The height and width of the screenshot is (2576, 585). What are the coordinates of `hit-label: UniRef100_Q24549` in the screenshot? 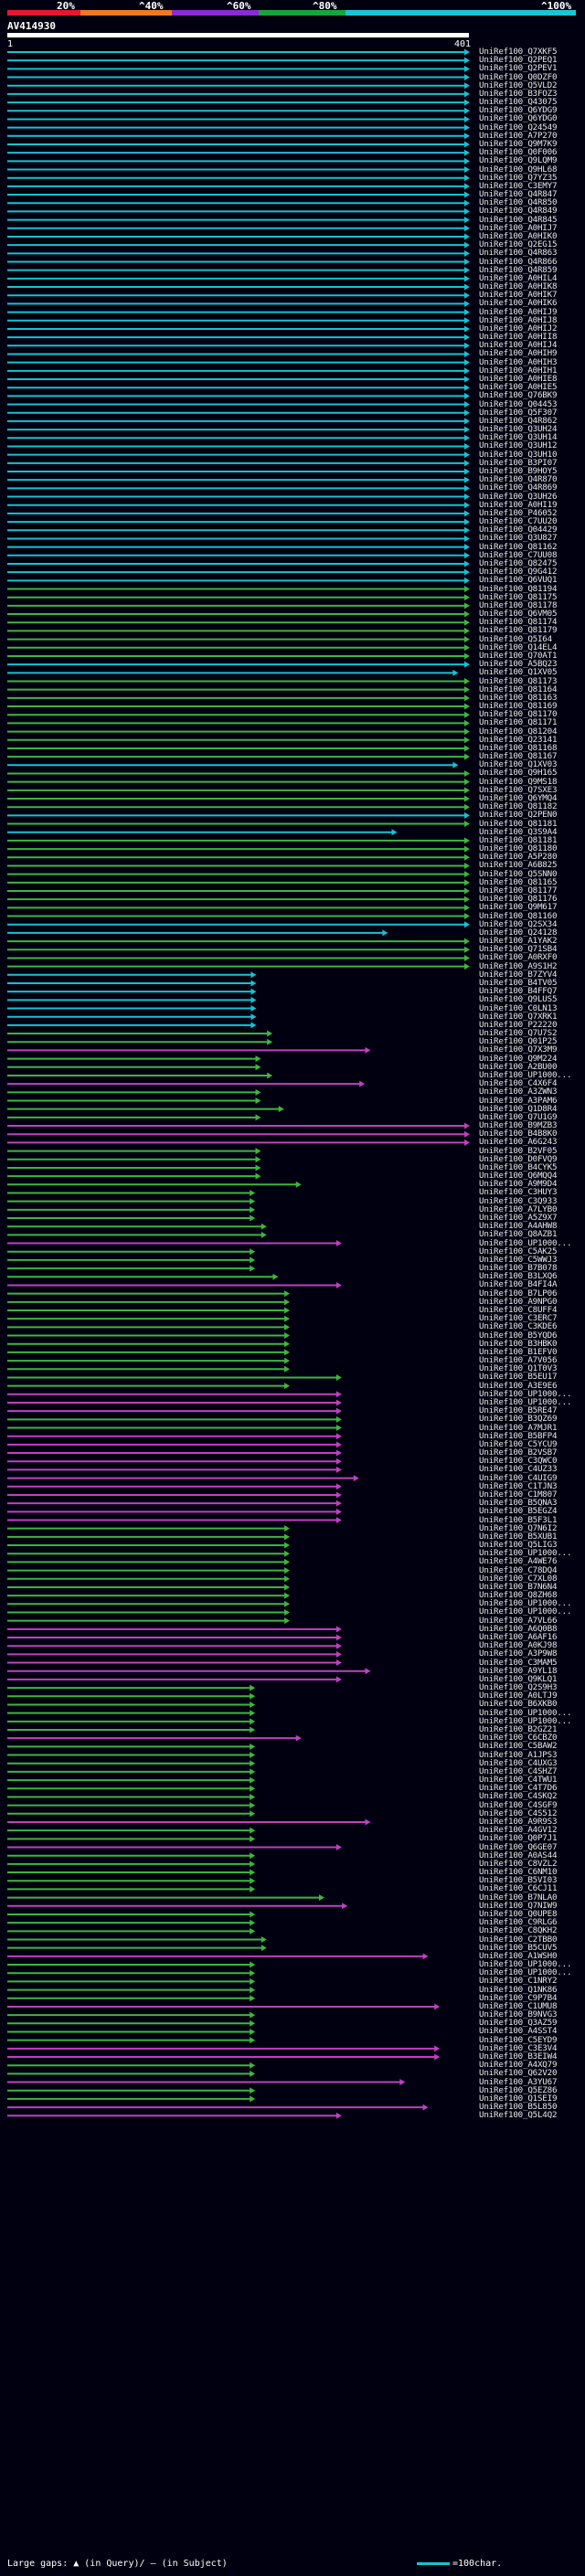 It's located at (518, 127).